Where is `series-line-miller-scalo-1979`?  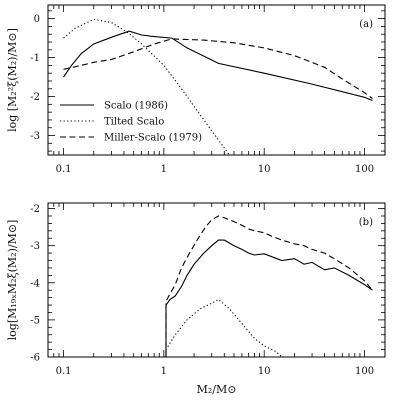
series-line-miller-scalo-1979 is located at coordinates (218, 68).